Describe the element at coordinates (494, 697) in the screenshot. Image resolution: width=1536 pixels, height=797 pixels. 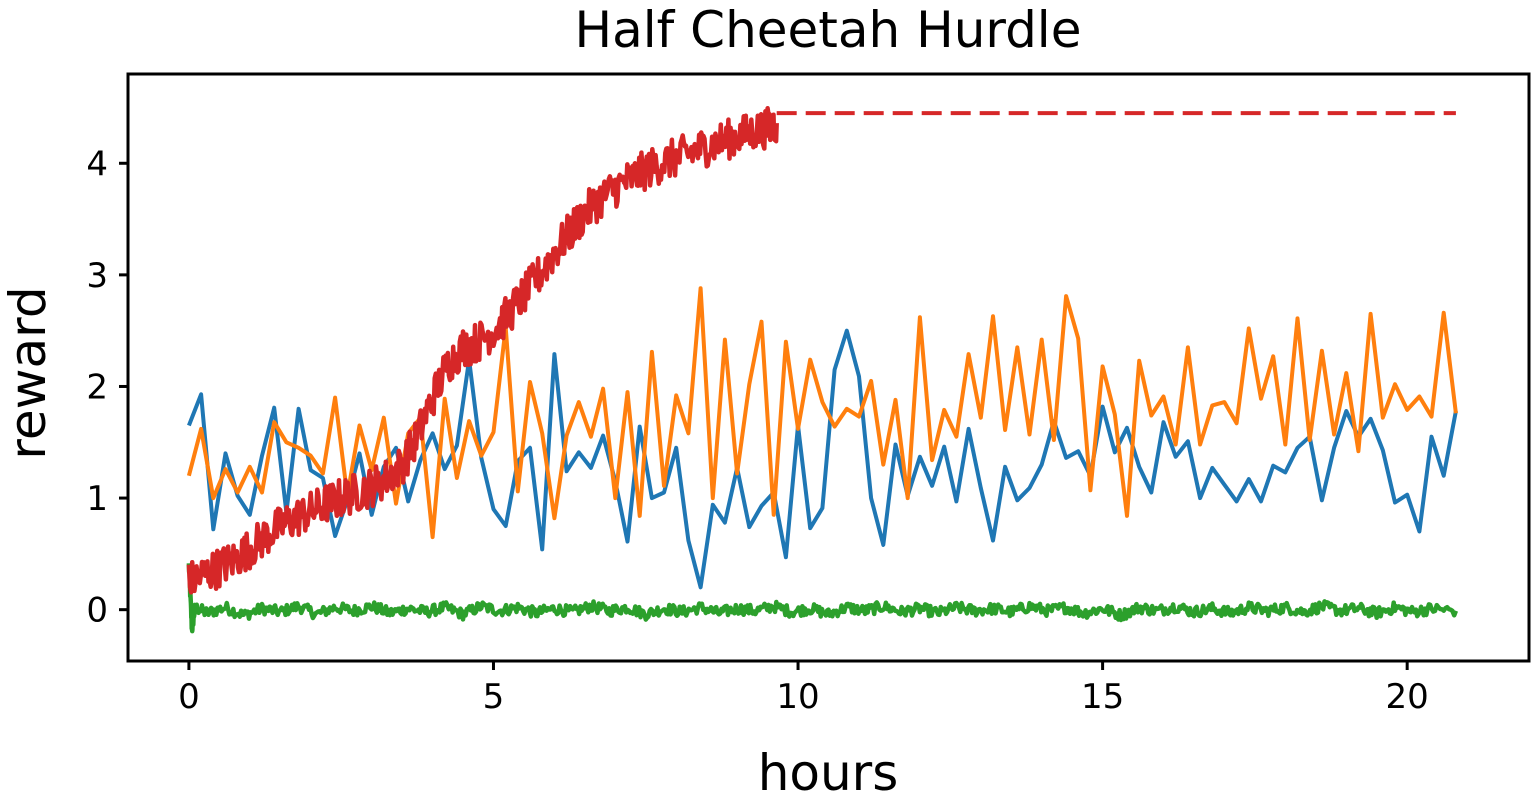
I see `x-tick-label: 5` at that location.